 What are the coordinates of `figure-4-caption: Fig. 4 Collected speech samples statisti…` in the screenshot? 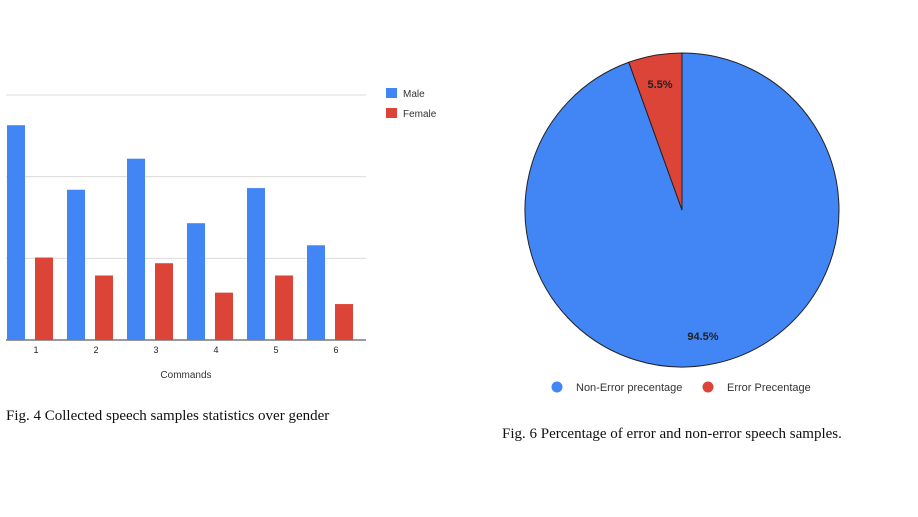 It's located at (168, 416).